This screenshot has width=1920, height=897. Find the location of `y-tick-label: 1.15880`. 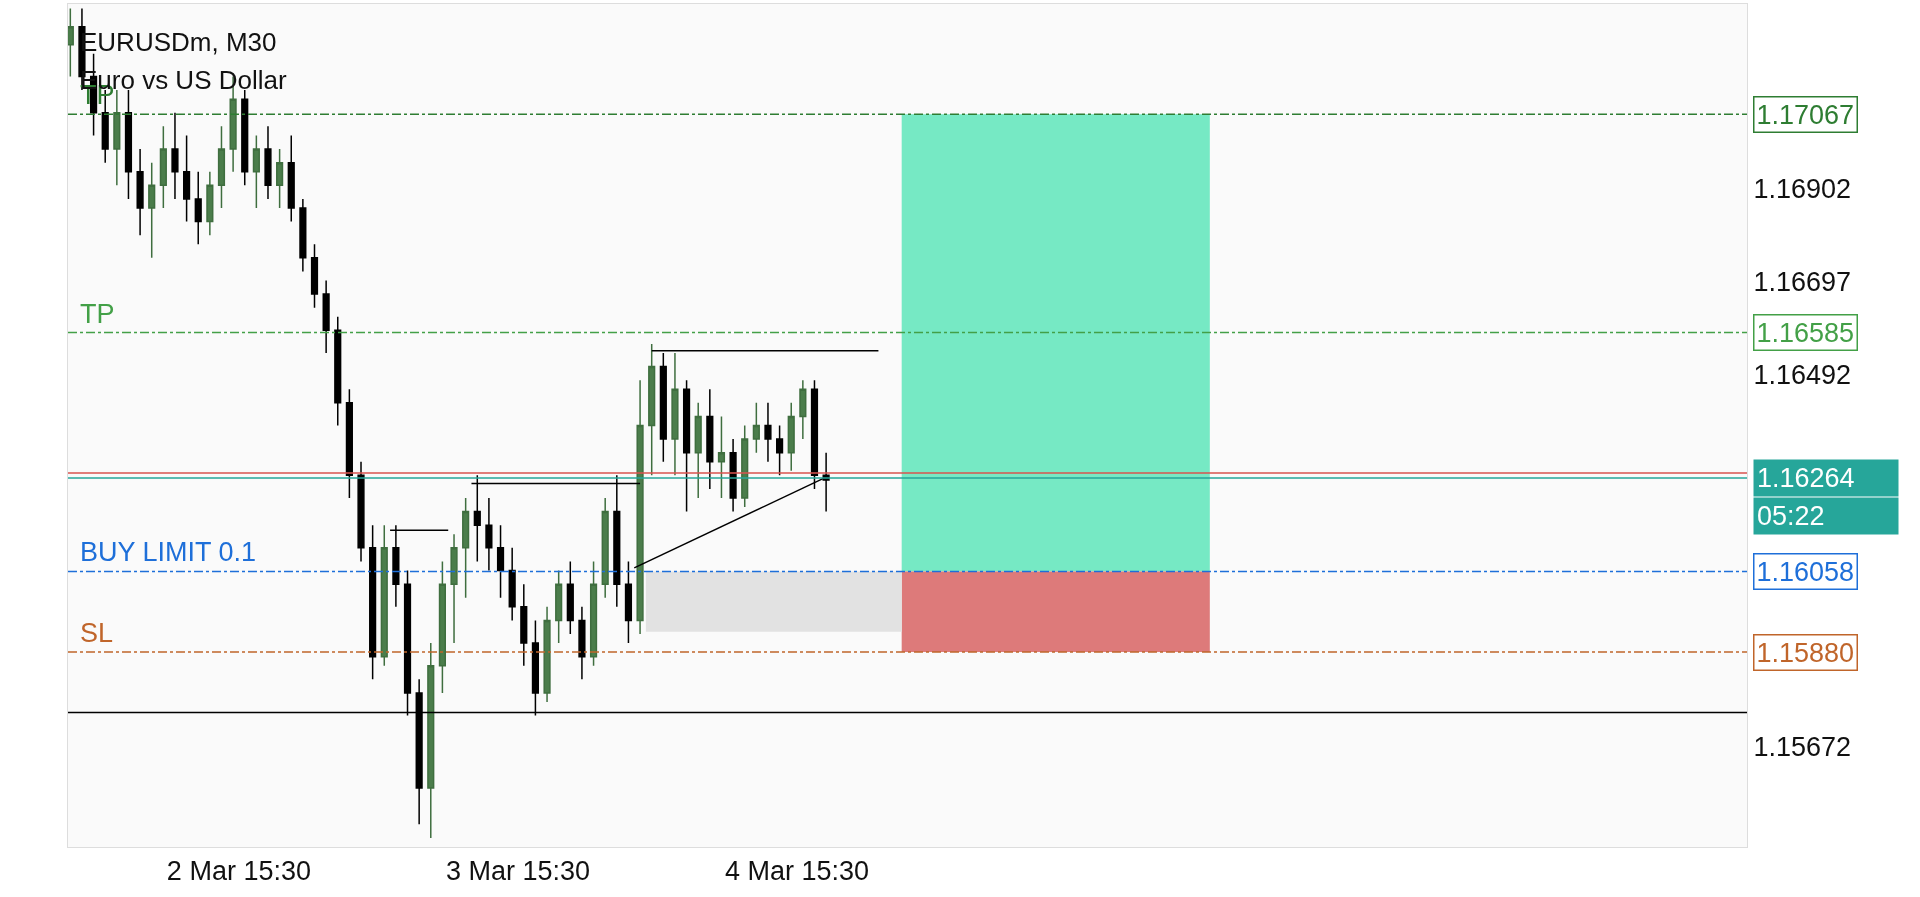

y-tick-label: 1.15880 is located at coordinates (1805, 652).